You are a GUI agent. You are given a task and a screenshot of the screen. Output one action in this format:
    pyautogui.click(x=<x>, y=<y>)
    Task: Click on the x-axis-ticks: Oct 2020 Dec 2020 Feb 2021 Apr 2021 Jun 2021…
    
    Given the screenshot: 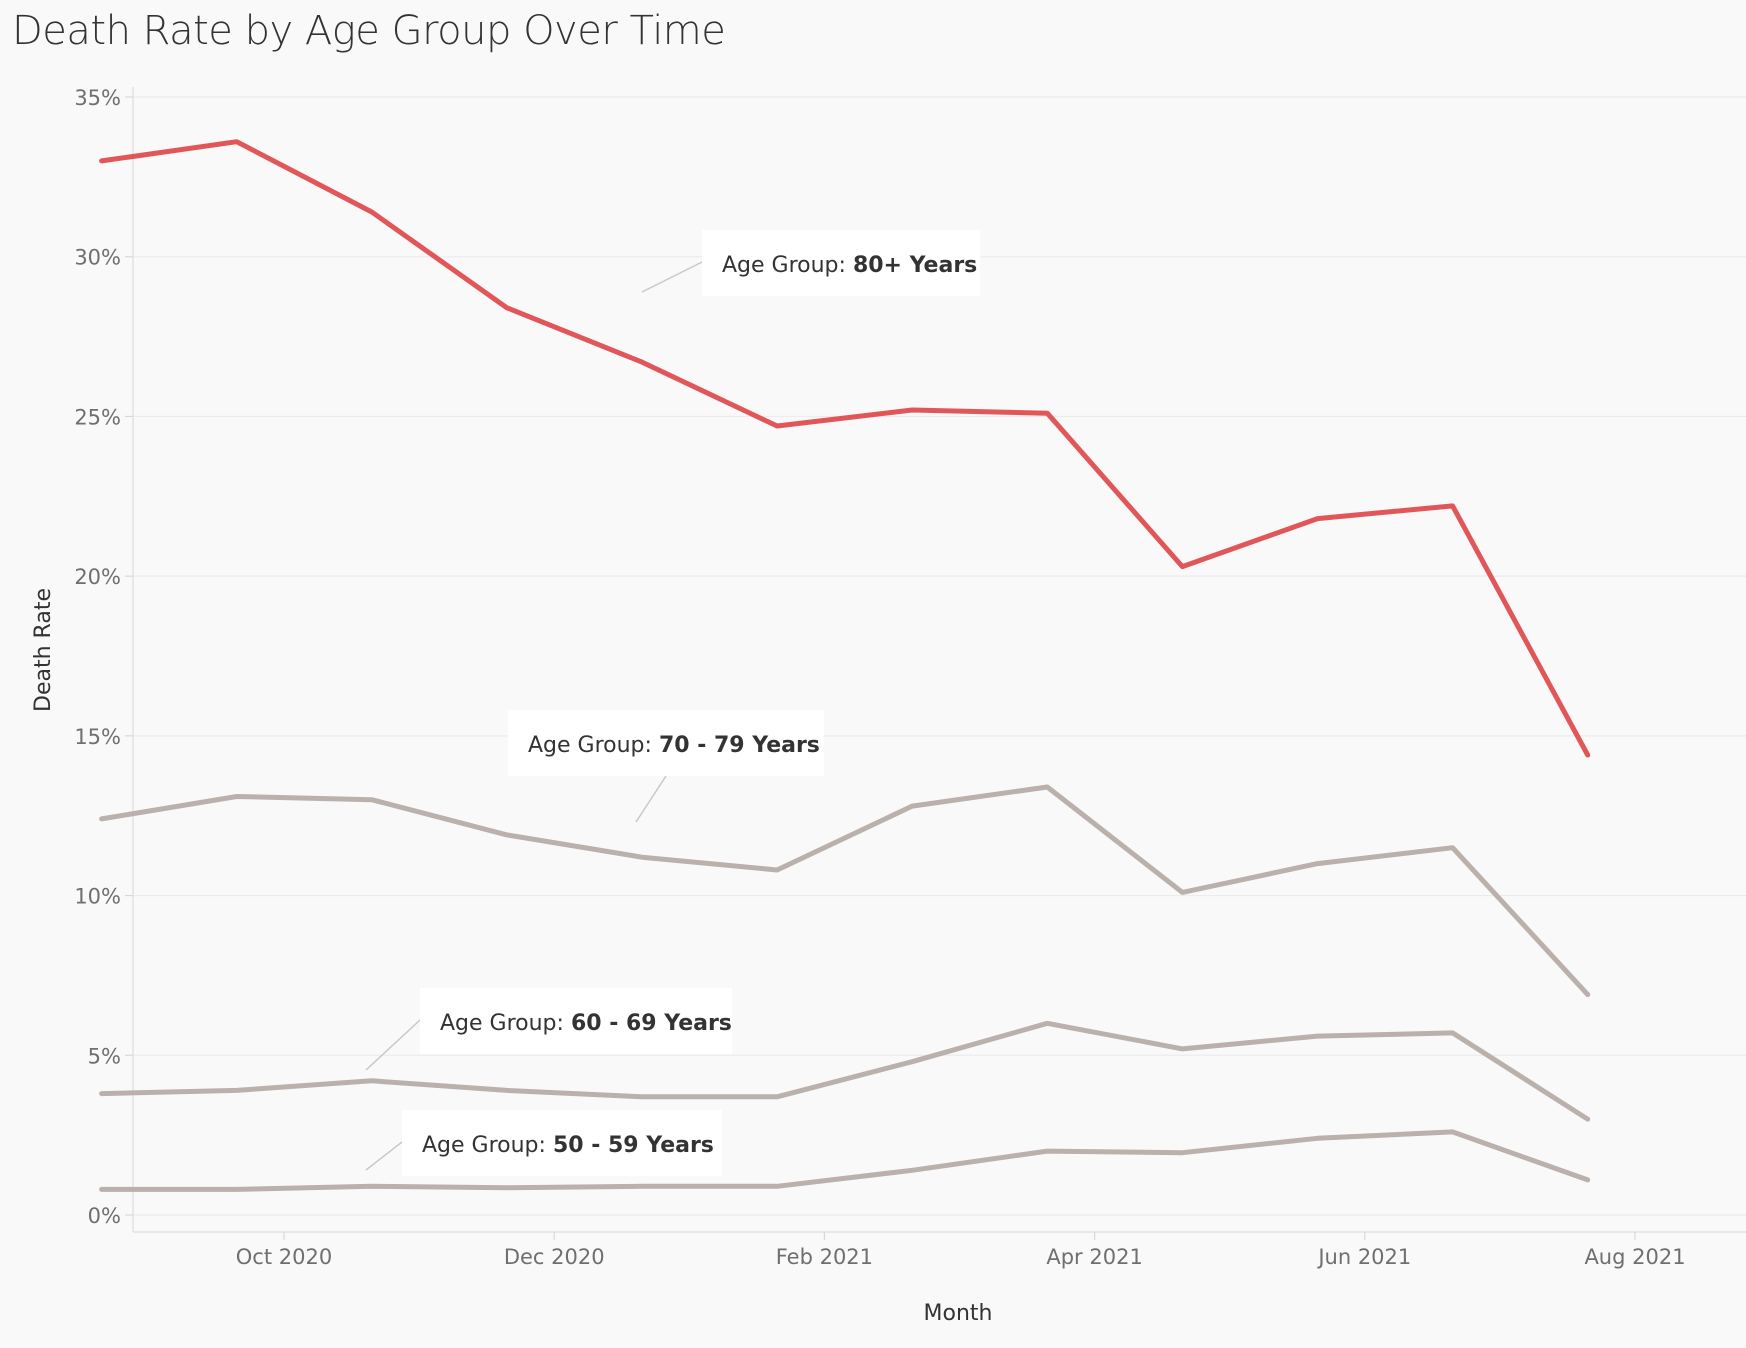 What is the action you would take?
    pyautogui.click(x=961, y=1250)
    